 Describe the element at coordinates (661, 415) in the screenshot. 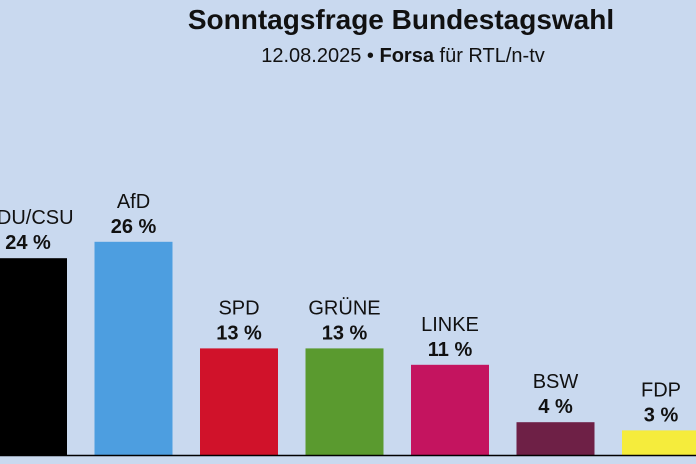

I see `value-label-fdp: 3 %` at that location.